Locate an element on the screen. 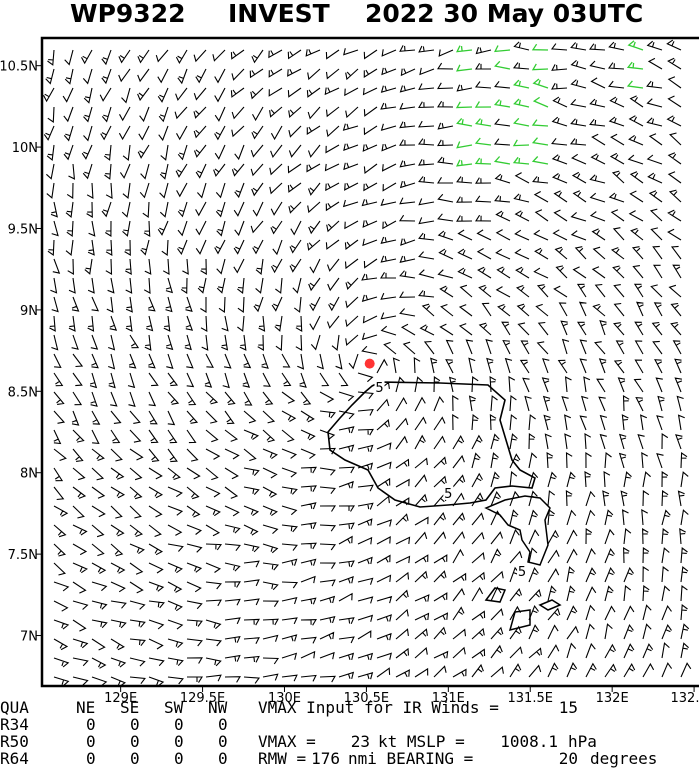 This screenshot has width=699, height=772. y-tick-label: 8.5N is located at coordinates (23, 392).